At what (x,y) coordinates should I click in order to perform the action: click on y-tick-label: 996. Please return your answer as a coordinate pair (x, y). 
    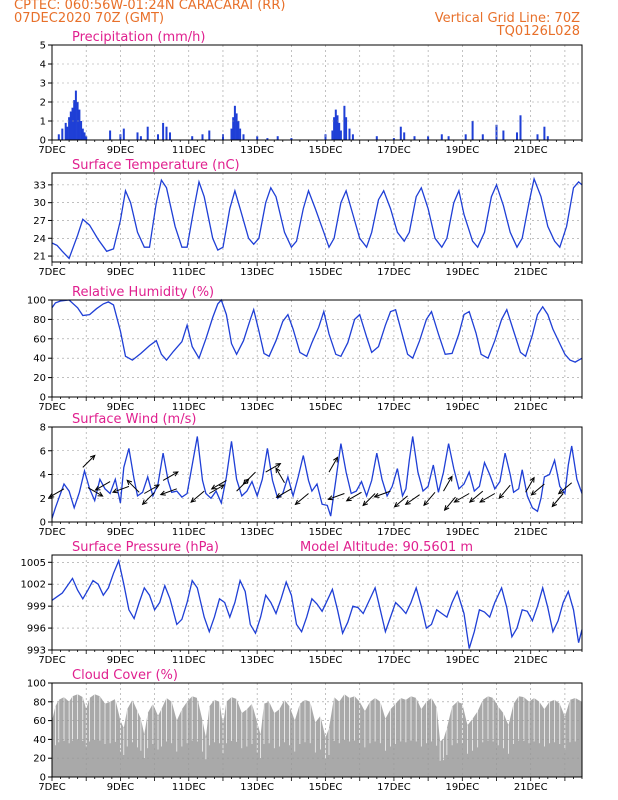
    Looking at the image, I should click on (36, 629).